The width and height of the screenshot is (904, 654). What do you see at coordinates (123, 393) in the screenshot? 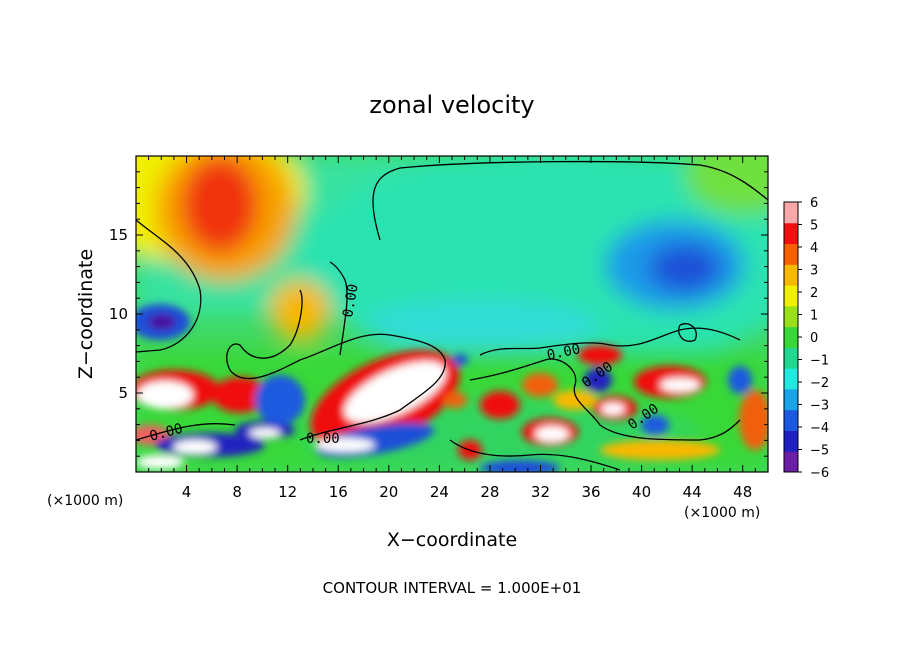
I see `y-tick-label: 5` at bounding box center [123, 393].